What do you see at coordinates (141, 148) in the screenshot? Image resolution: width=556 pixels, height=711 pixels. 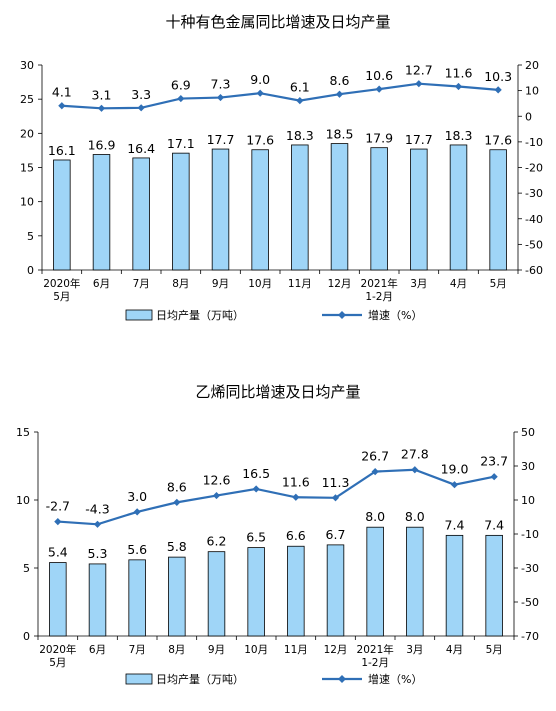 I see `bar-value-label: 16.4` at bounding box center [141, 148].